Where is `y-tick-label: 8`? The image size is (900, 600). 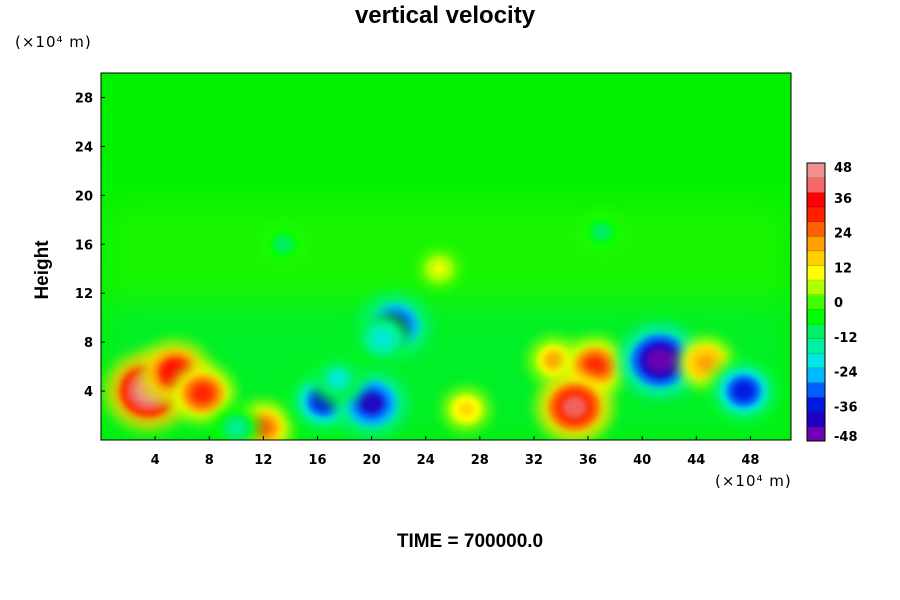 y-tick-label: 8 is located at coordinates (88, 343).